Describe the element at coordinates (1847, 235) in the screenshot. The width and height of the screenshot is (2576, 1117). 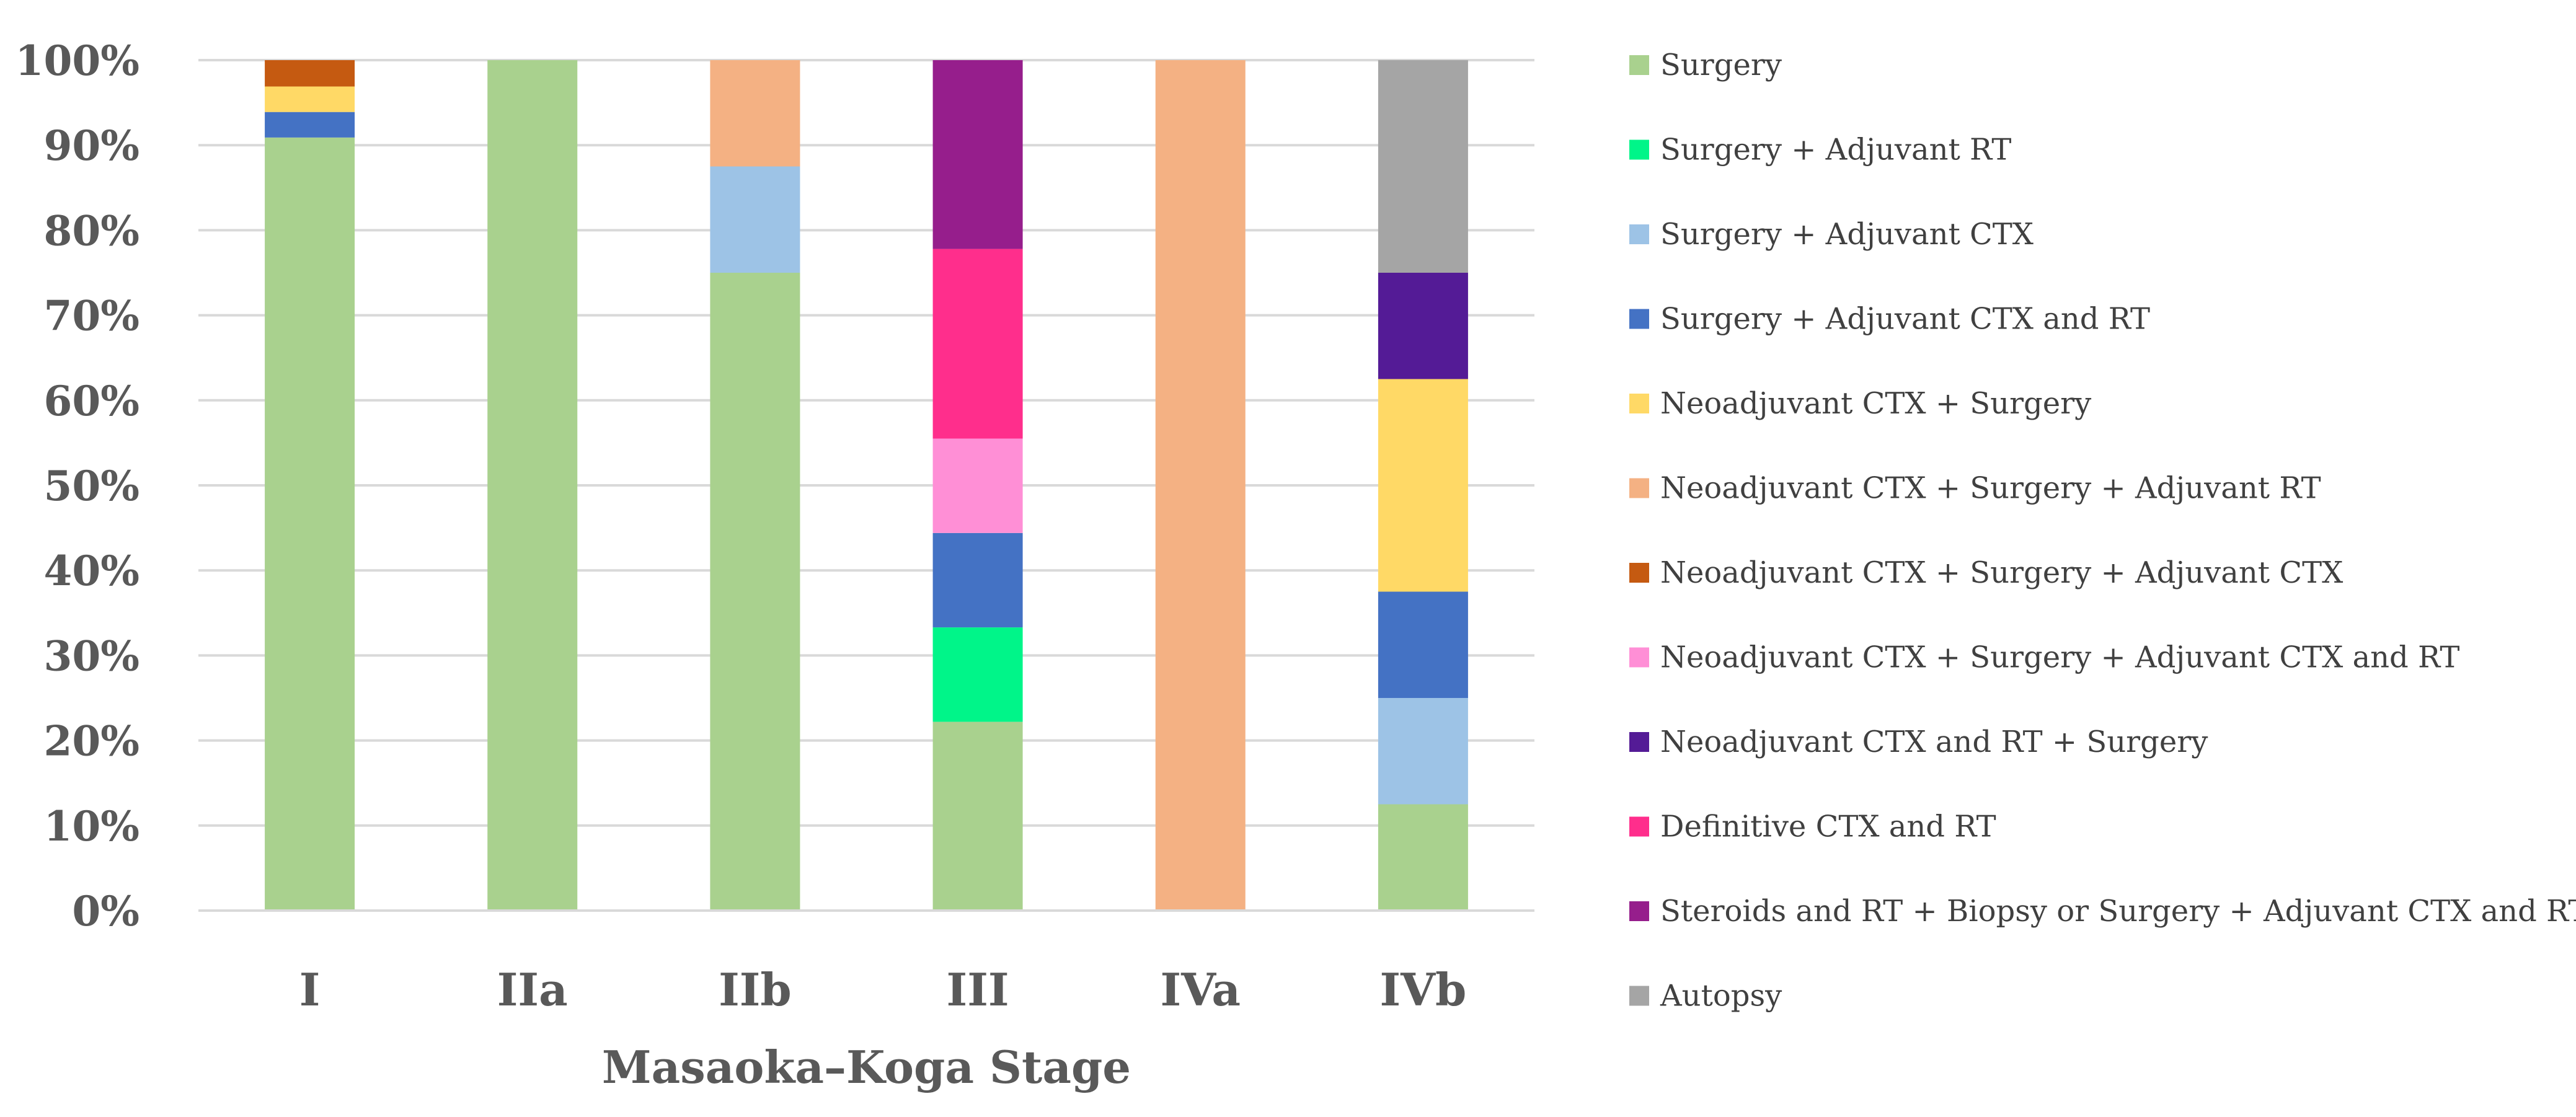
I see `legend-label: Surgery + Adjuvant CTX` at that location.